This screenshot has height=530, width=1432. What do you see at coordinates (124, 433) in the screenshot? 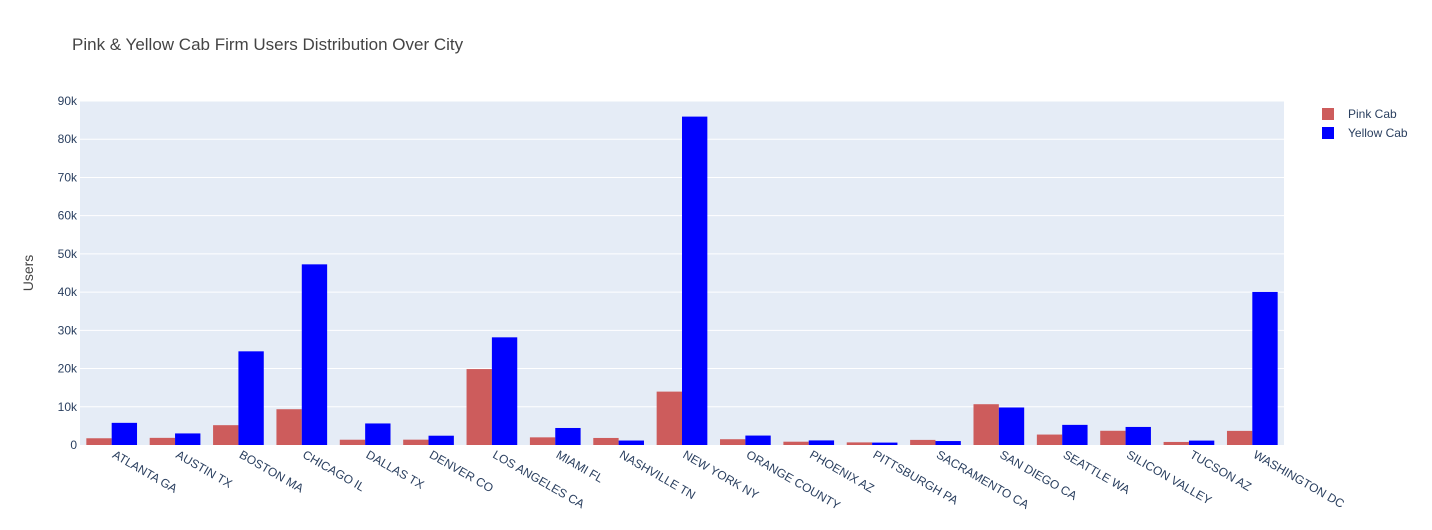
I see `bar-yellow-cab-atlanta-ga` at bounding box center [124, 433].